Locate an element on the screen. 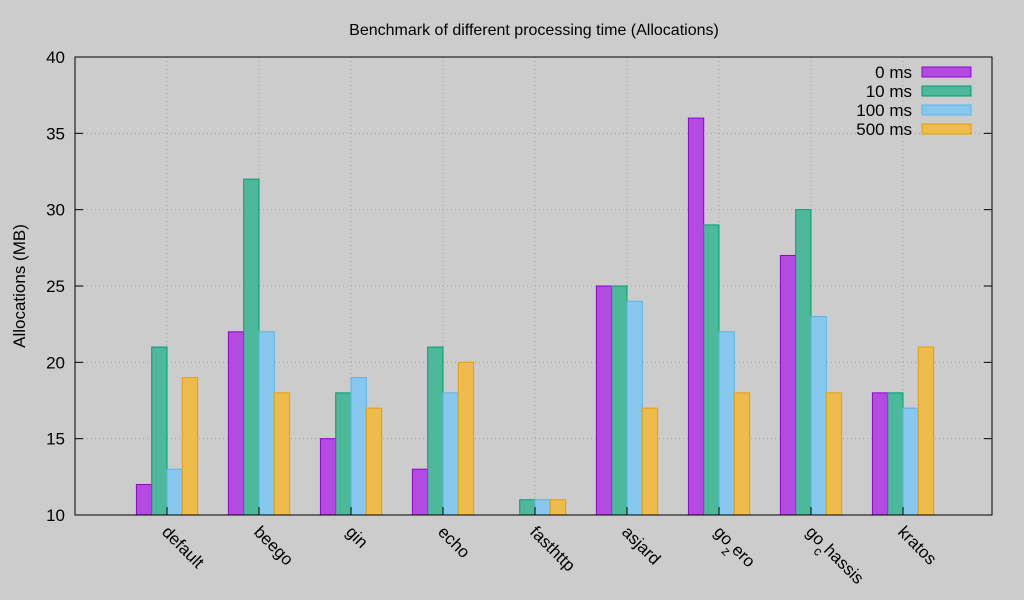 The width and height of the screenshot is (1024, 600). bar-go_zero-500ms is located at coordinates (742, 454).